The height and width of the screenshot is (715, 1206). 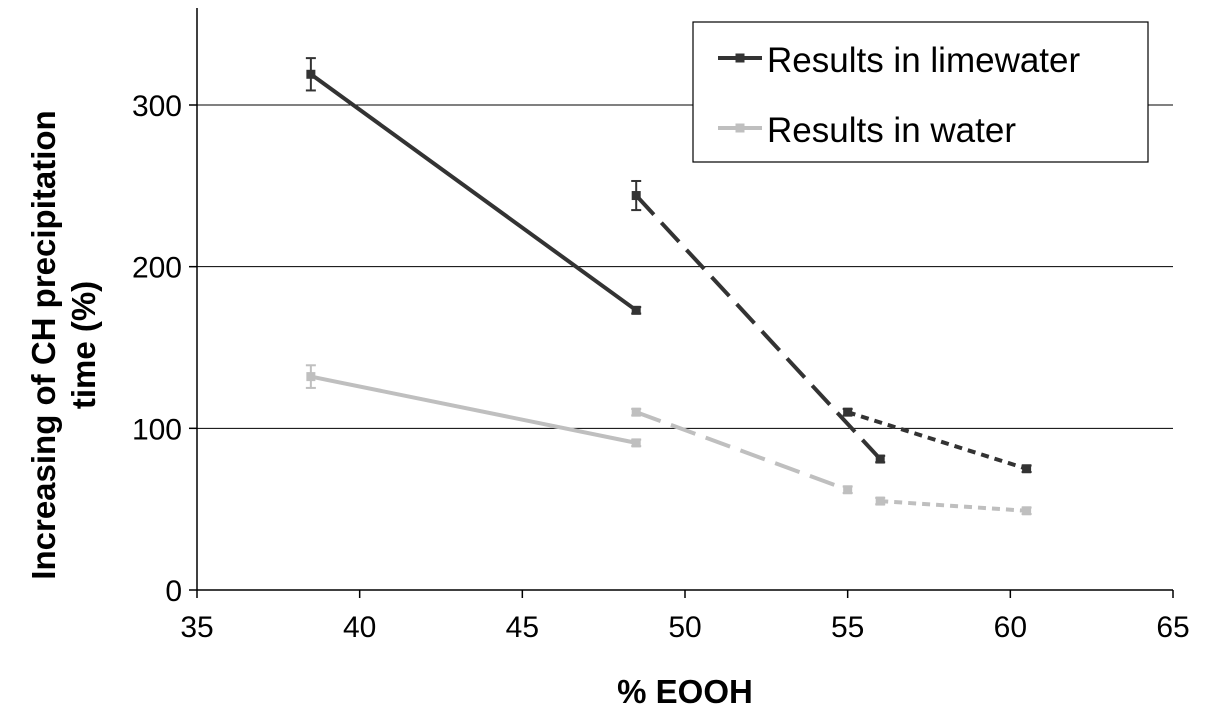 What do you see at coordinates (847, 627) in the screenshot?
I see `x-tick-label-55: 55` at bounding box center [847, 627].